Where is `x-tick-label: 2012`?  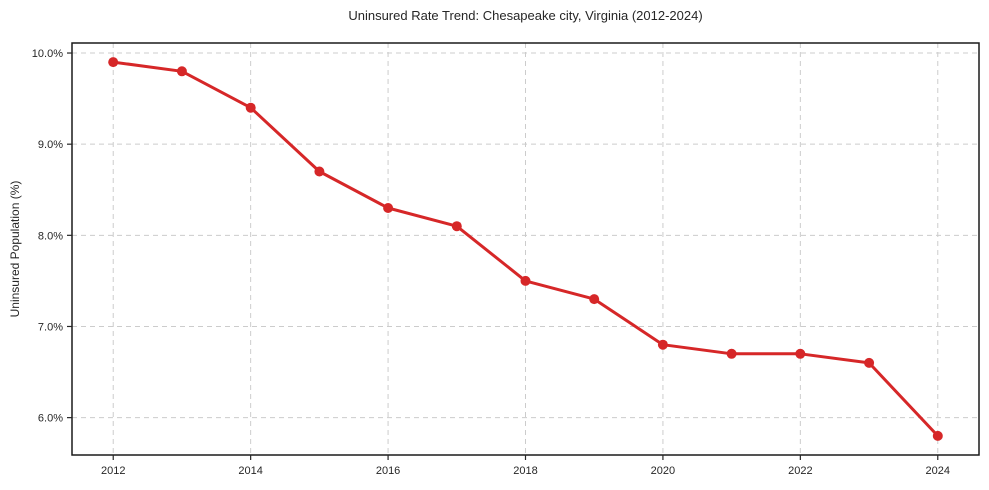
x-tick-label: 2012 is located at coordinates (113, 471).